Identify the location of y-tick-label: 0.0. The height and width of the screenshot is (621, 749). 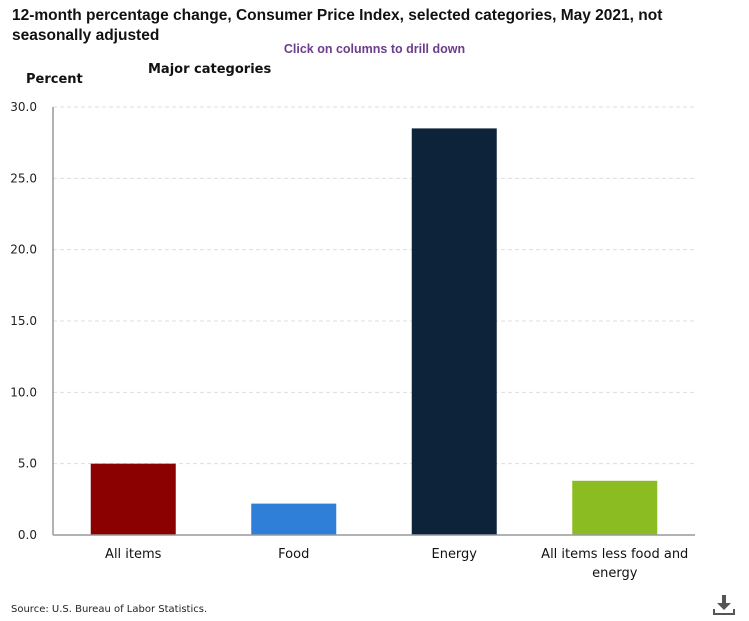
(27, 535).